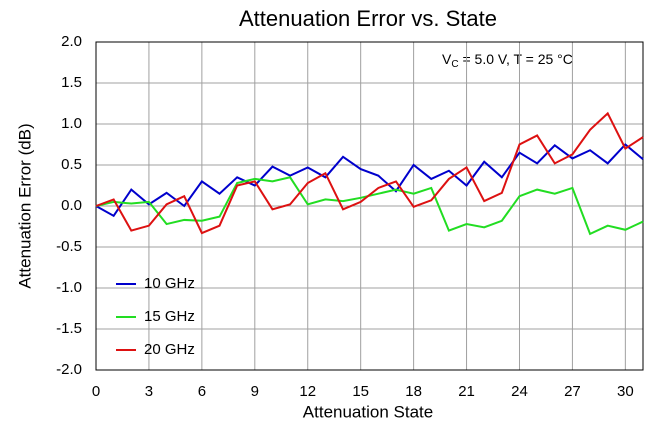 This screenshot has height=428, width=668. What do you see at coordinates (69, 246) in the screenshot?
I see `y-tick-label: -0.5` at bounding box center [69, 246].